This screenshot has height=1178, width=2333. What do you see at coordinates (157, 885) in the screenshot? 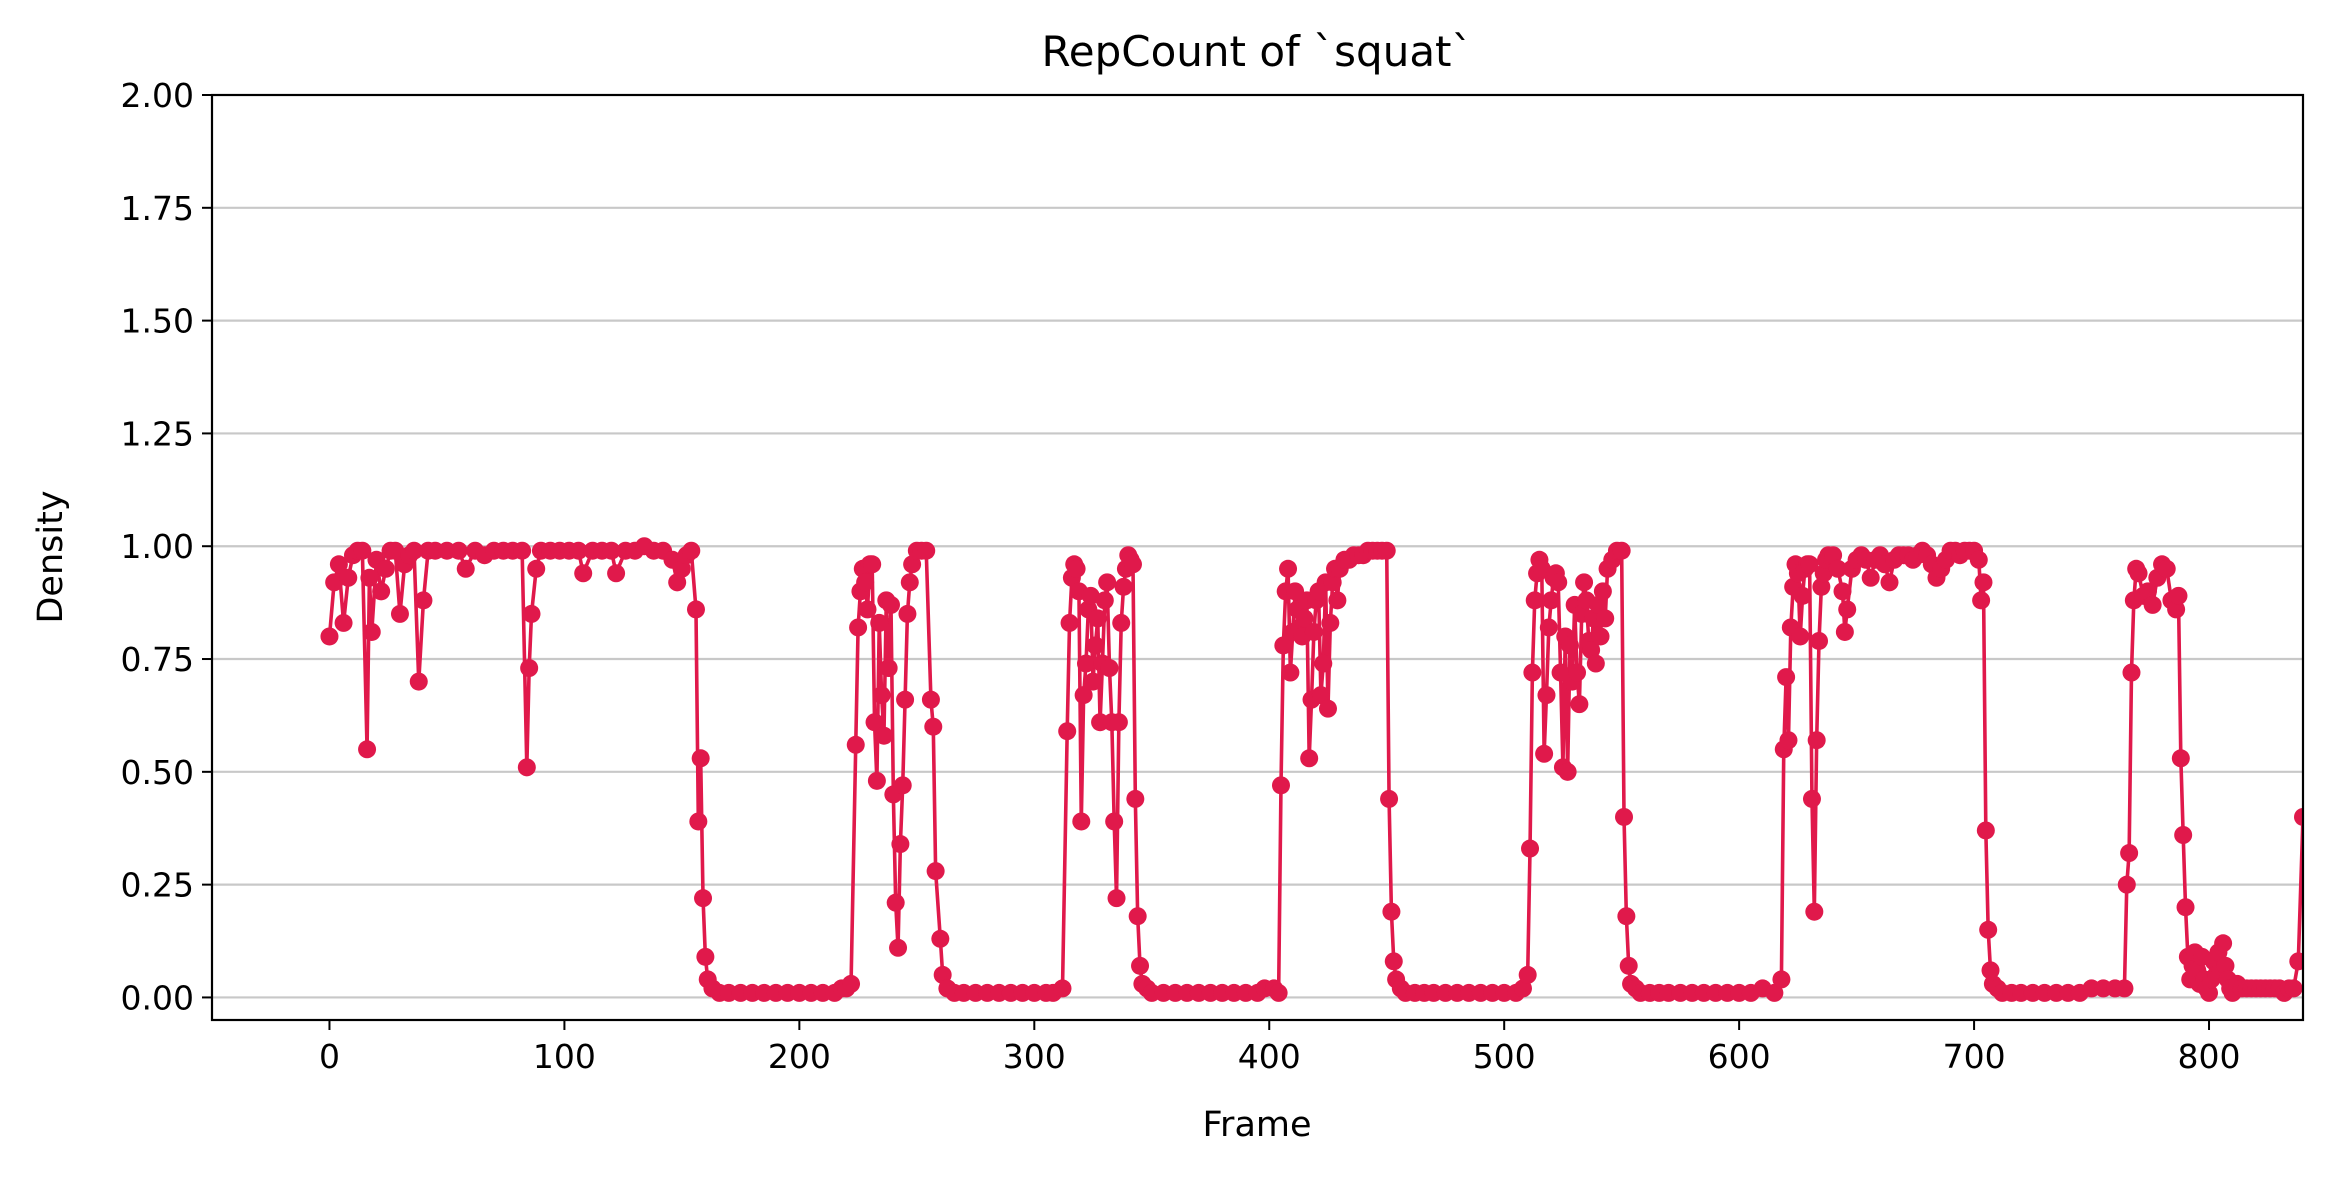
I see `y-tick-label: 0.25` at bounding box center [157, 885].